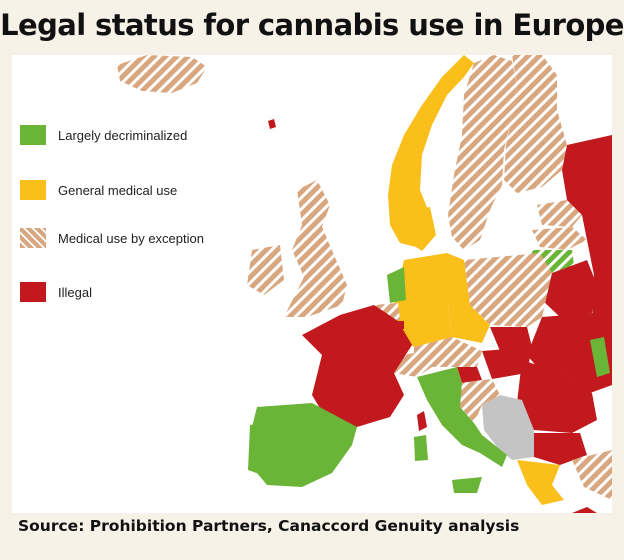 This screenshot has width=624, height=560. What do you see at coordinates (431, 151) in the screenshot?
I see `norway` at bounding box center [431, 151].